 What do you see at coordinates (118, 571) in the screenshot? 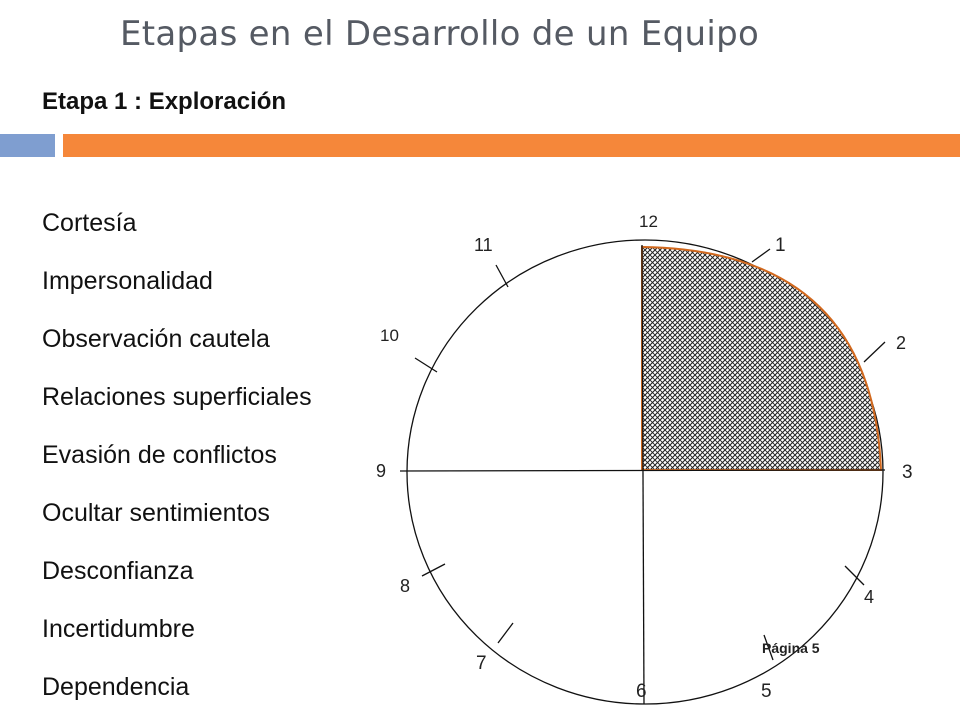
I see `trait-item: Desconfianza` at bounding box center [118, 571].